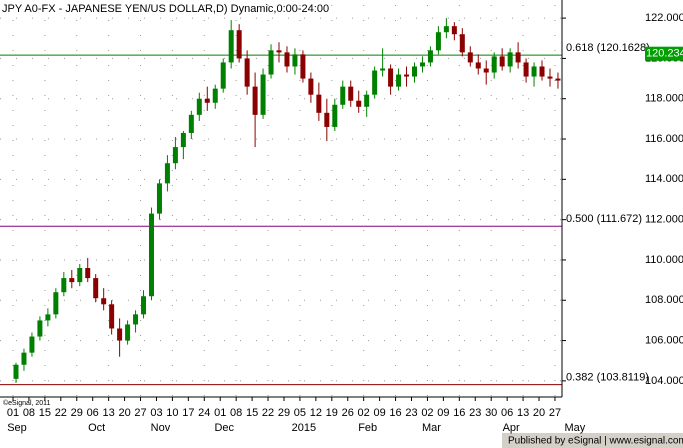 This screenshot has width=683, height=448. What do you see at coordinates (664, 300) in the screenshot?
I see `y-tick-label: 108.000` at bounding box center [664, 300].